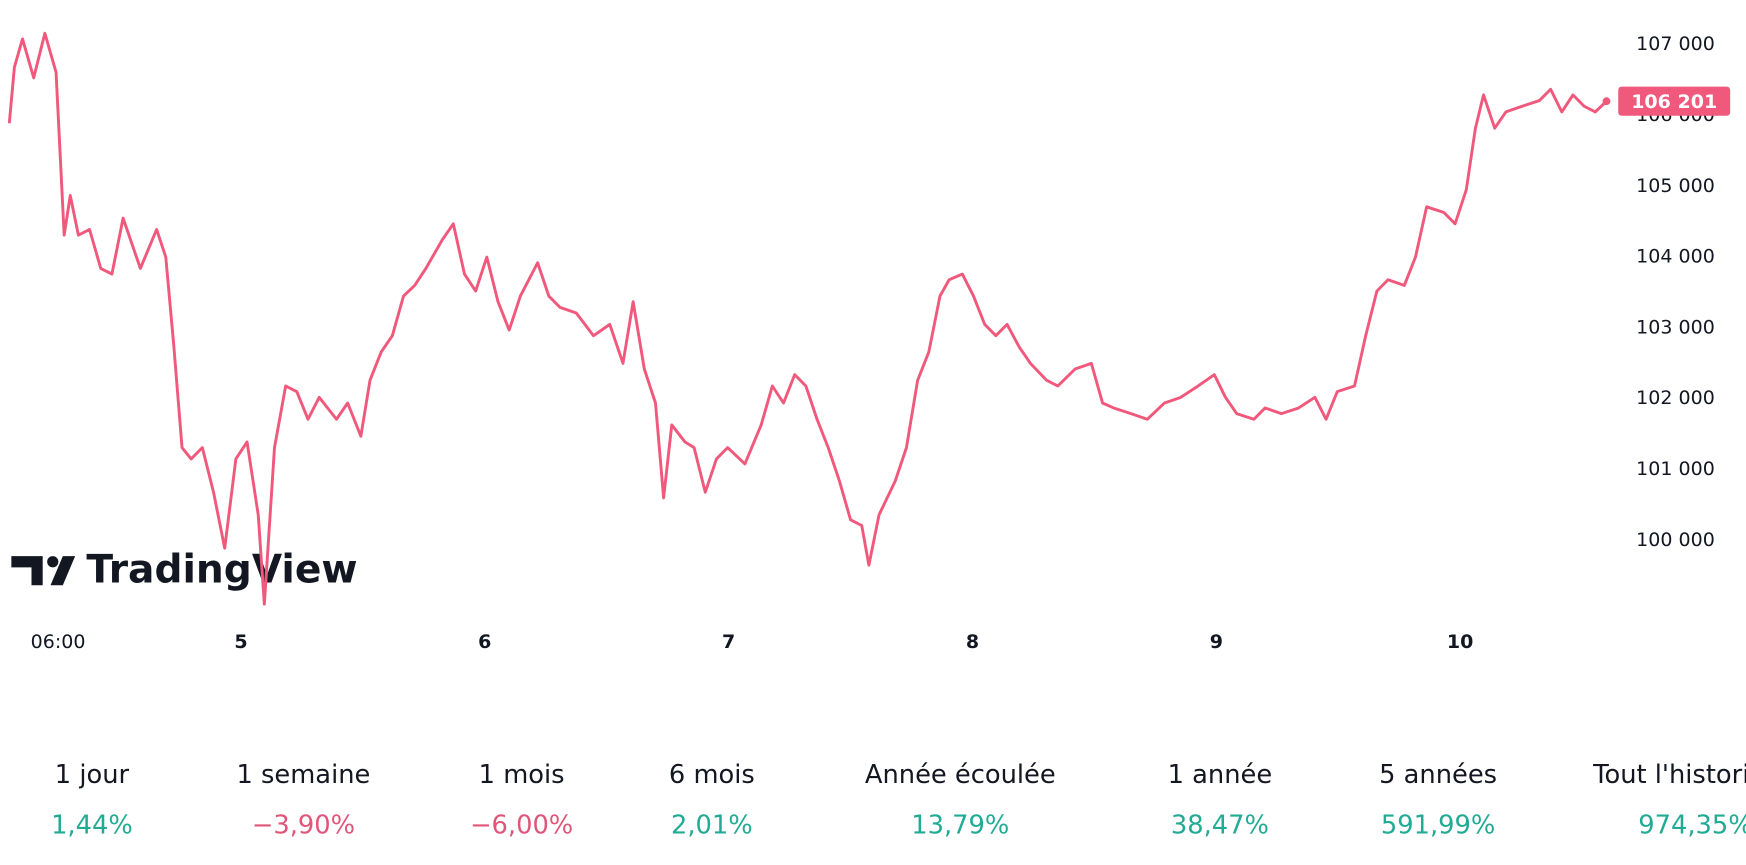  Describe the element at coordinates (1606, 101) in the screenshot. I see `last-point` at that location.